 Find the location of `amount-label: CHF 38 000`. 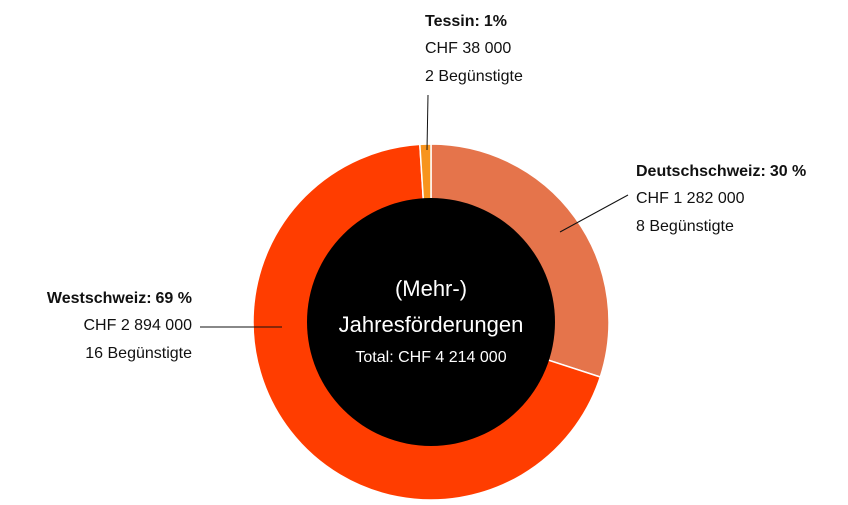

amount-label: CHF 38 000 is located at coordinates (468, 48).